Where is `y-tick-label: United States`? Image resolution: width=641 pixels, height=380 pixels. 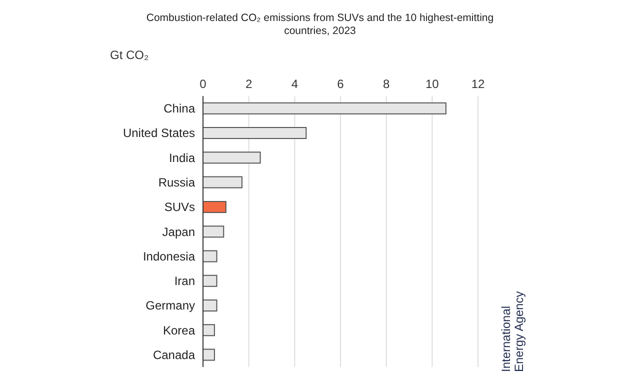 y-tick-label: United States is located at coordinates (158, 133).